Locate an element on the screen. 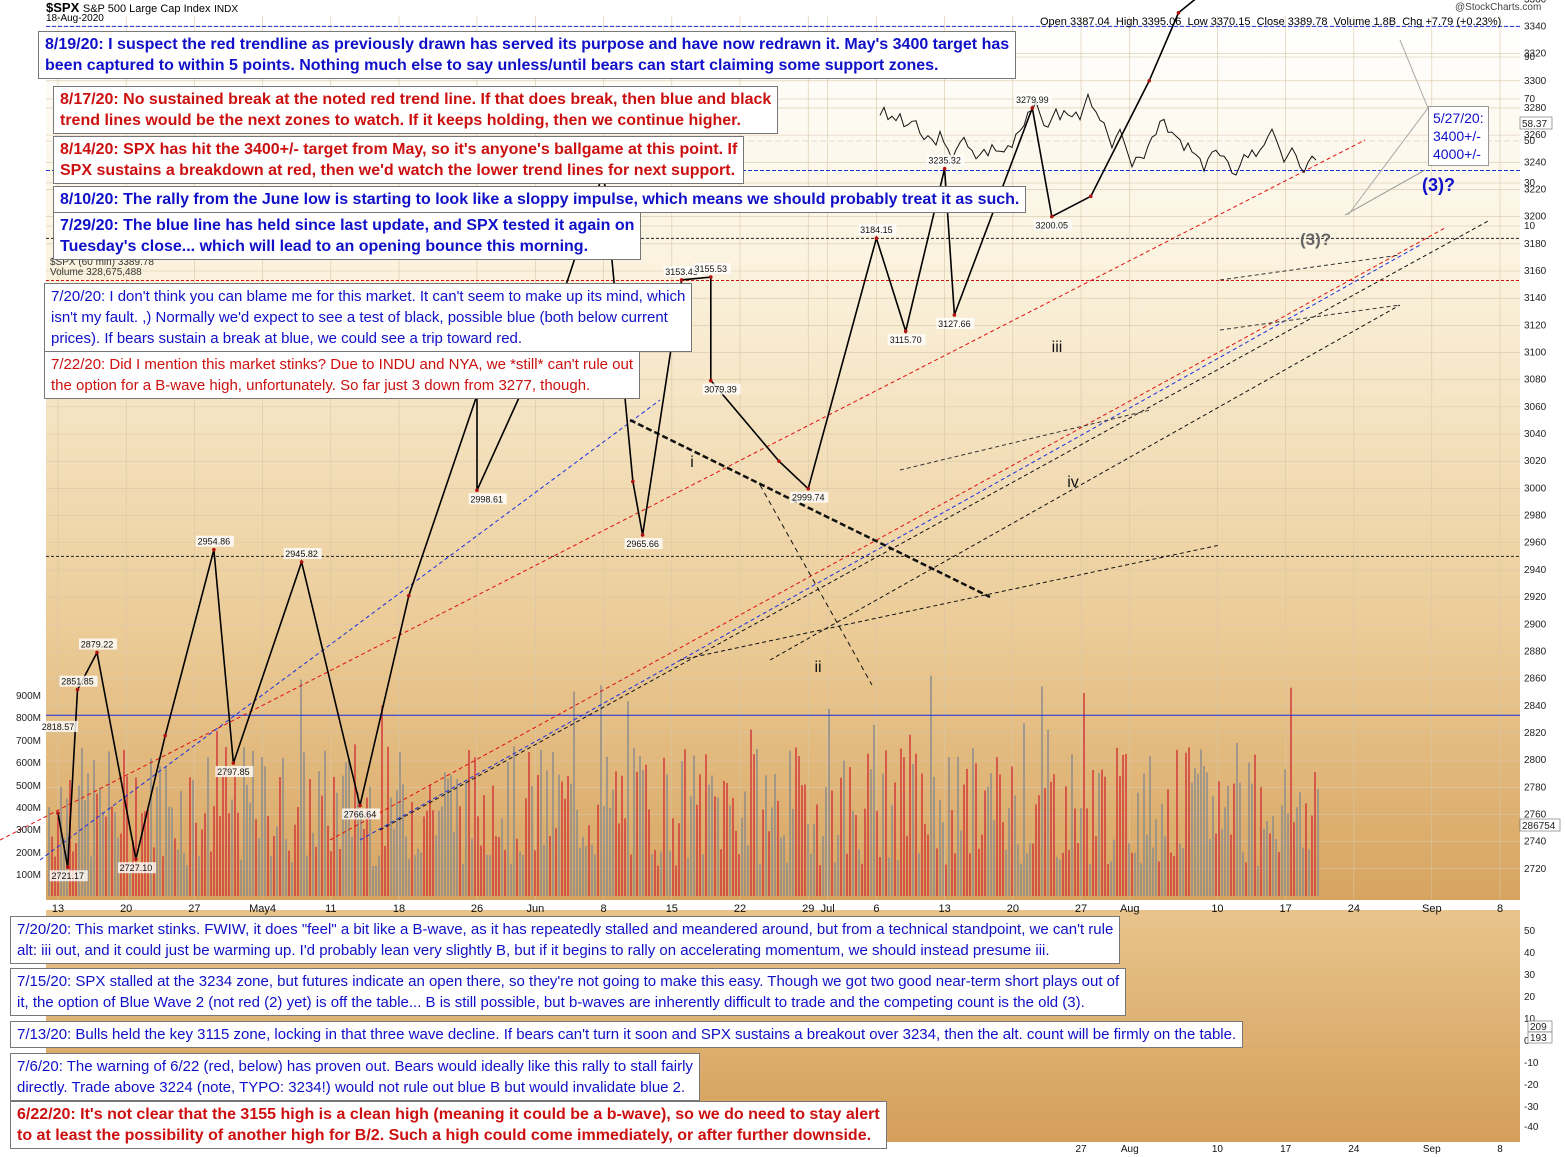 The image size is (1565, 1157). price-label: 3115.70 is located at coordinates (906, 340).